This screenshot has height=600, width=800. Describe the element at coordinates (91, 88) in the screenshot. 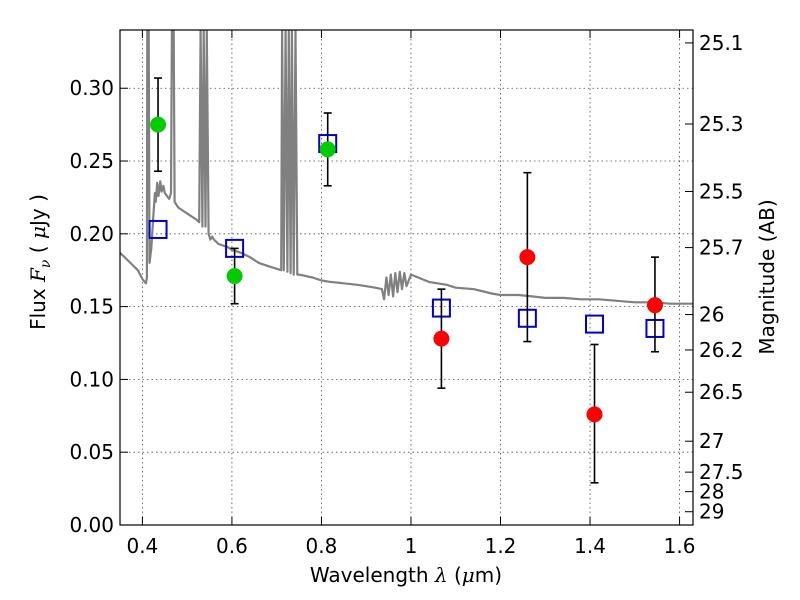

I see `y-tick-label: 0.30` at that location.